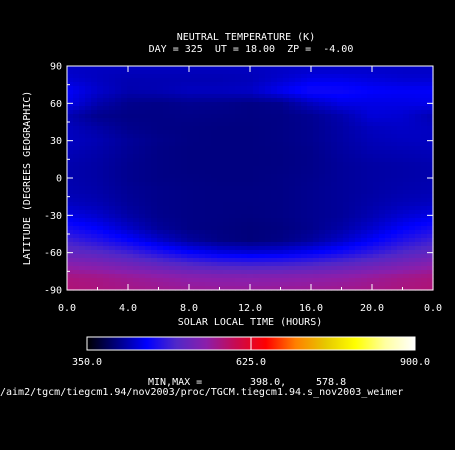 Image resolution: width=455 pixels, height=450 pixels. What do you see at coordinates (433, 308) in the screenshot?
I see `x-tick-label: 0.0` at bounding box center [433, 308].